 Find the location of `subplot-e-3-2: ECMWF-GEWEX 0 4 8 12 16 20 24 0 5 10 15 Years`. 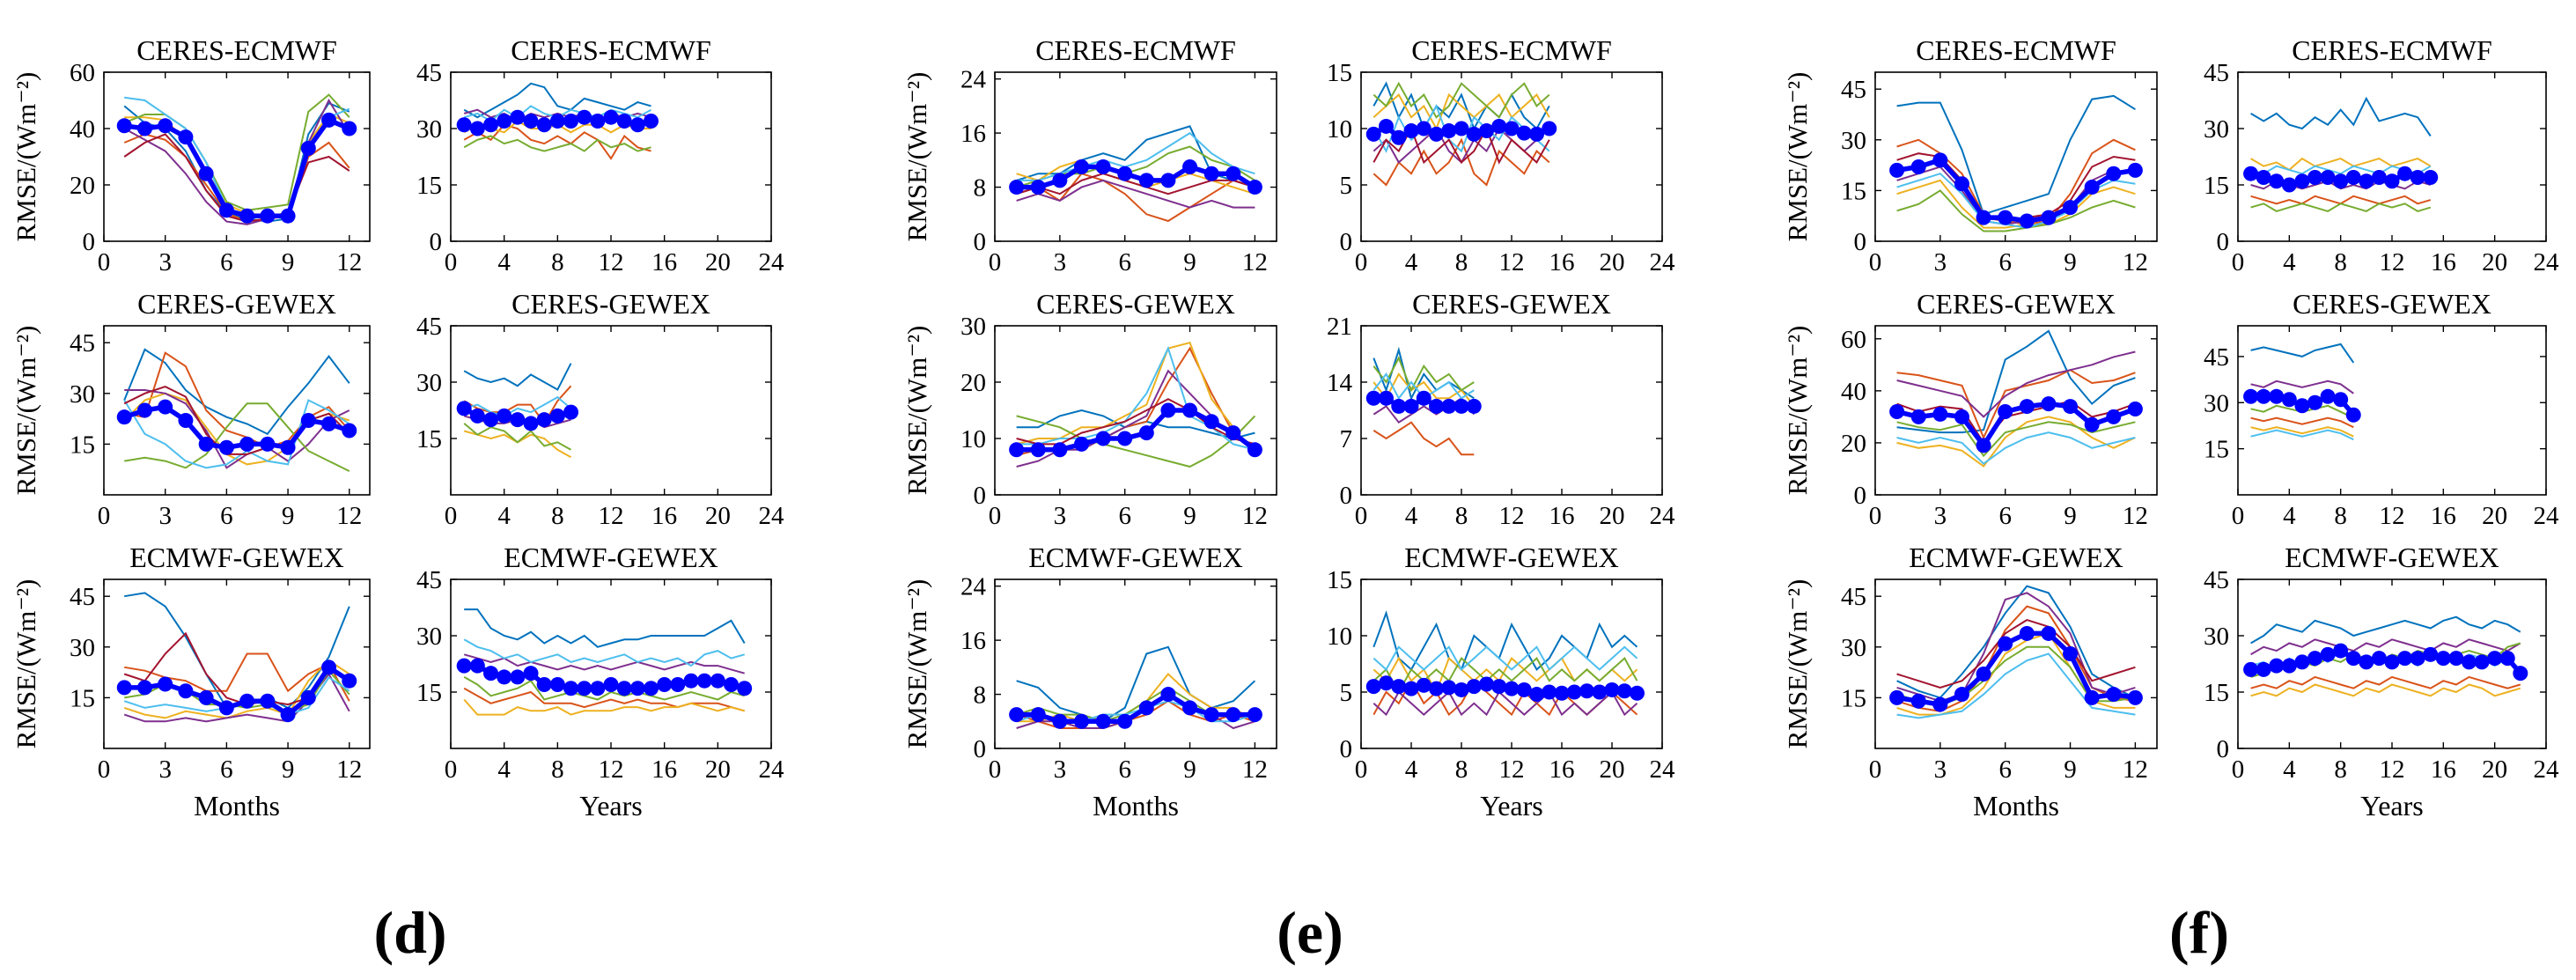

subplot-e-3-2: ECMWF-GEWEX 0 4 8 12 16 20 24 0 5 10 15 Years is located at coordinates (1501, 682).